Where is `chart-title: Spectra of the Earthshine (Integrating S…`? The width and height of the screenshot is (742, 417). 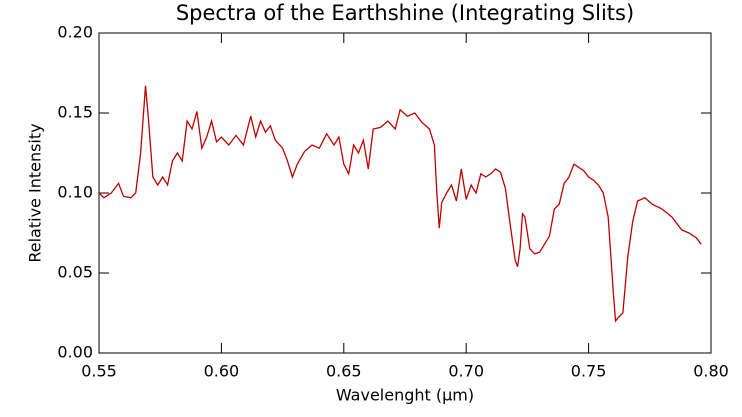 chart-title: Spectra of the Earthshine (Integrating S… is located at coordinates (405, 13).